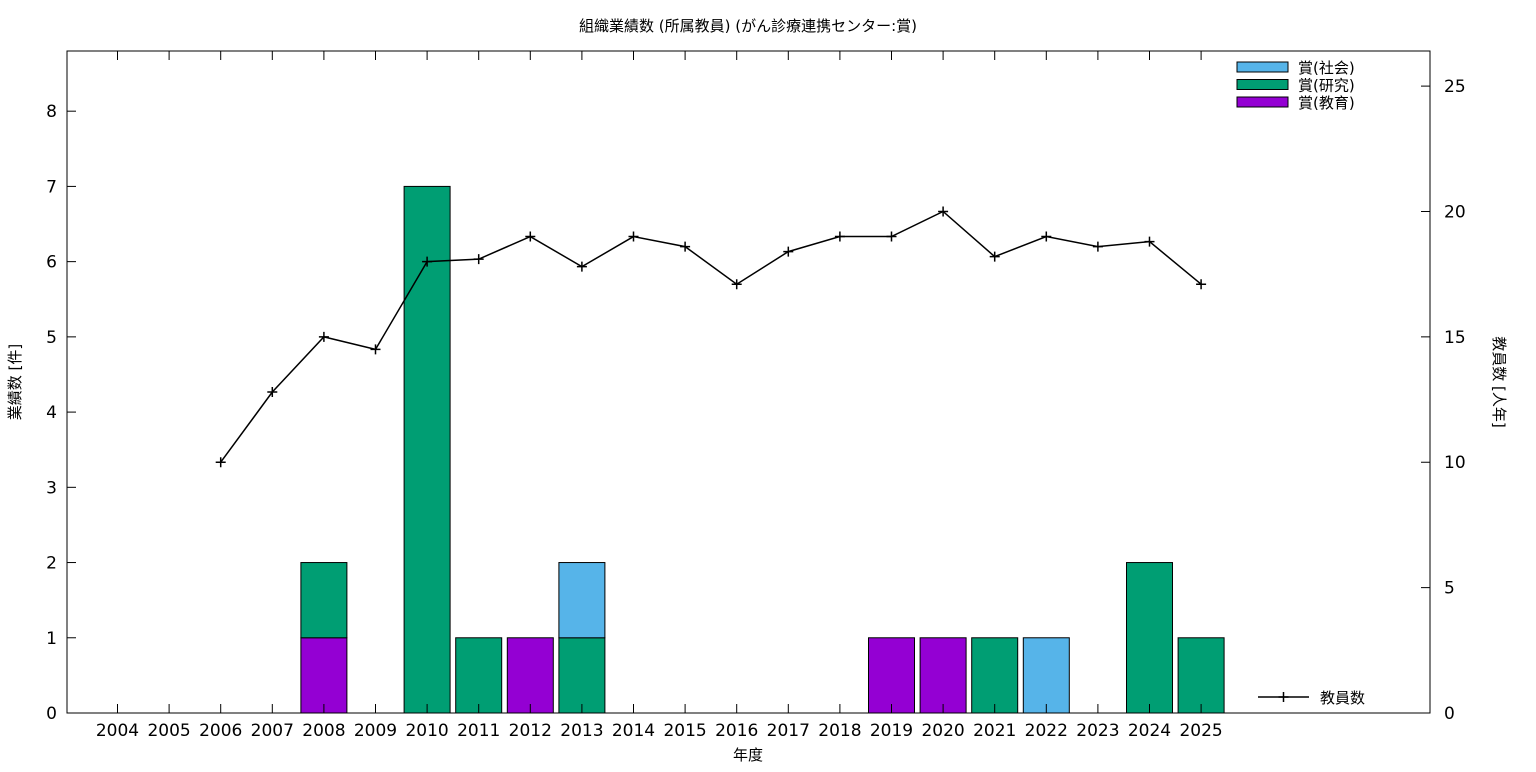 Image resolution: width=1536 pixels, height=772 pixels. I want to click on y-tick-label: 4, so click(51, 413).